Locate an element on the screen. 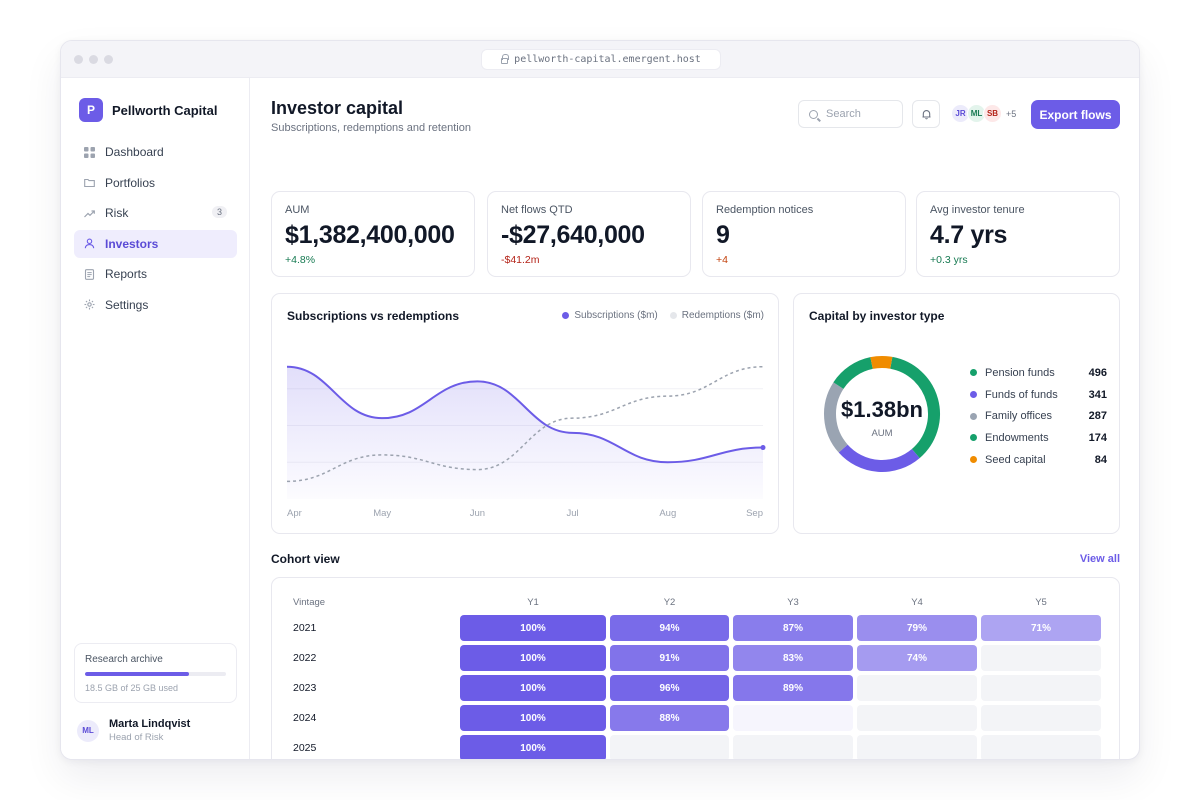 Image resolution: width=1200 pixels, height=800 pixels. column-header: Y3 is located at coordinates (793, 602).